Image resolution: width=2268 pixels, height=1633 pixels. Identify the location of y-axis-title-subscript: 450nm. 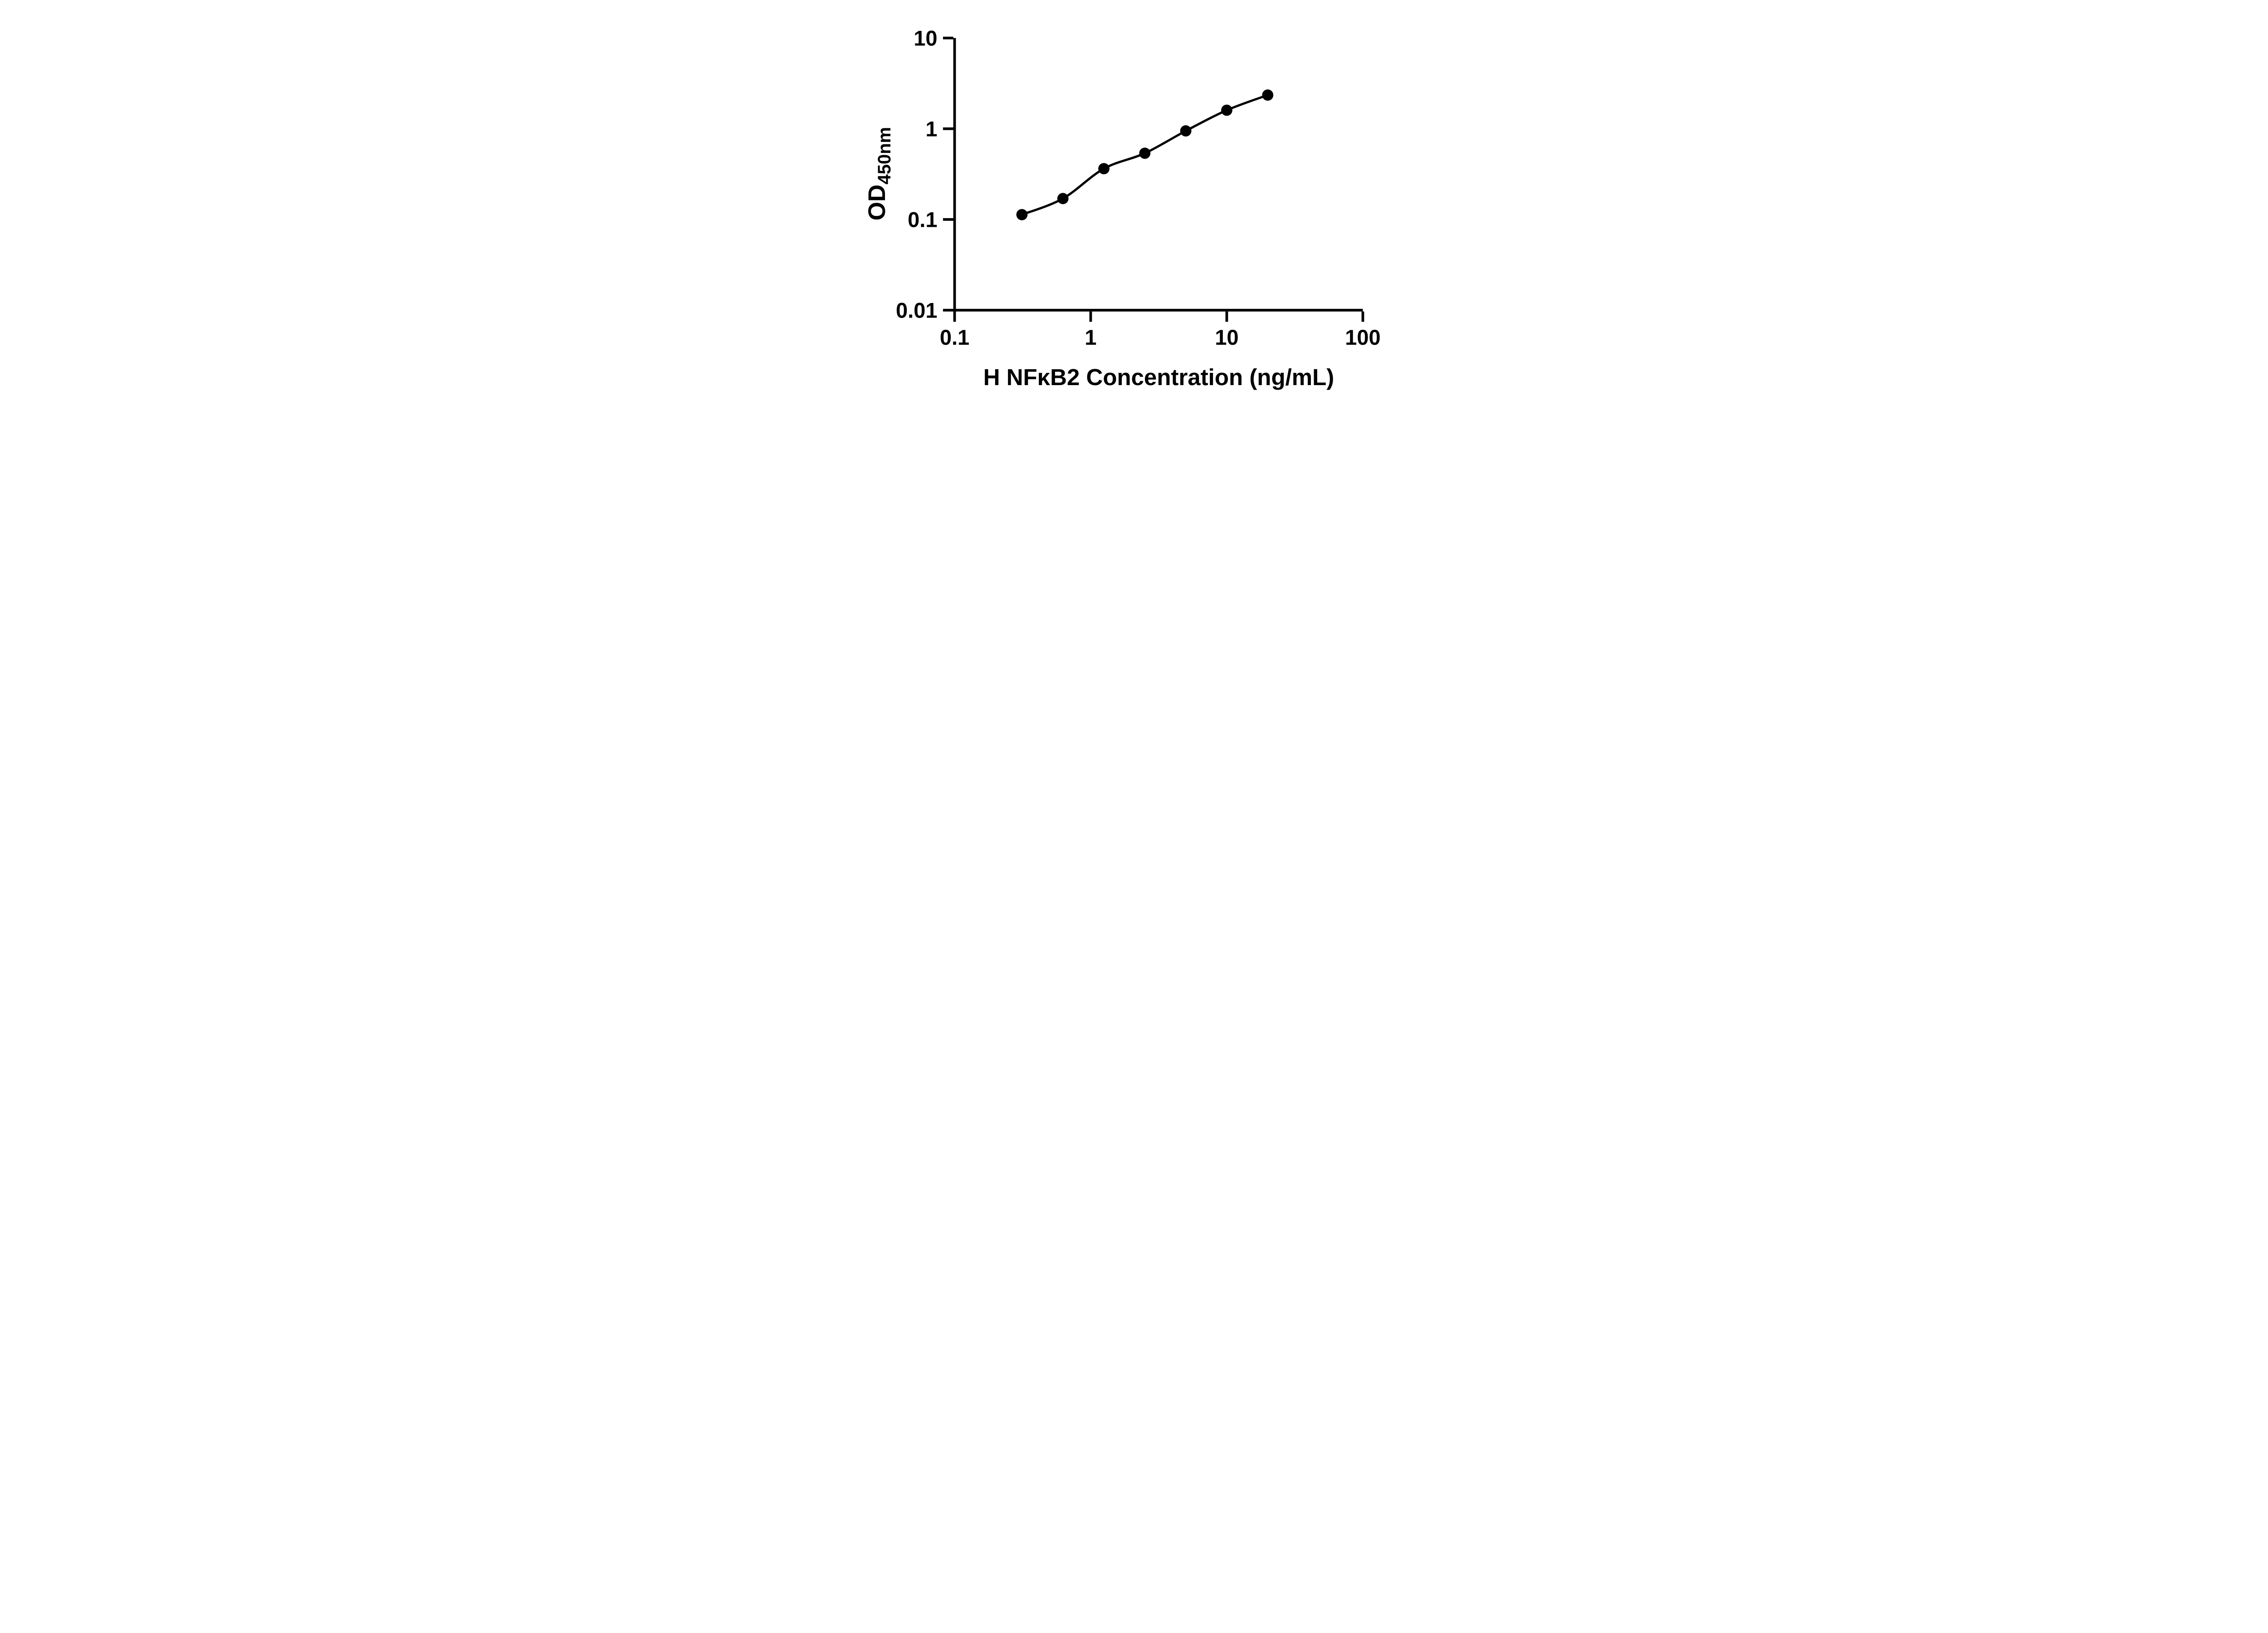
(884, 156).